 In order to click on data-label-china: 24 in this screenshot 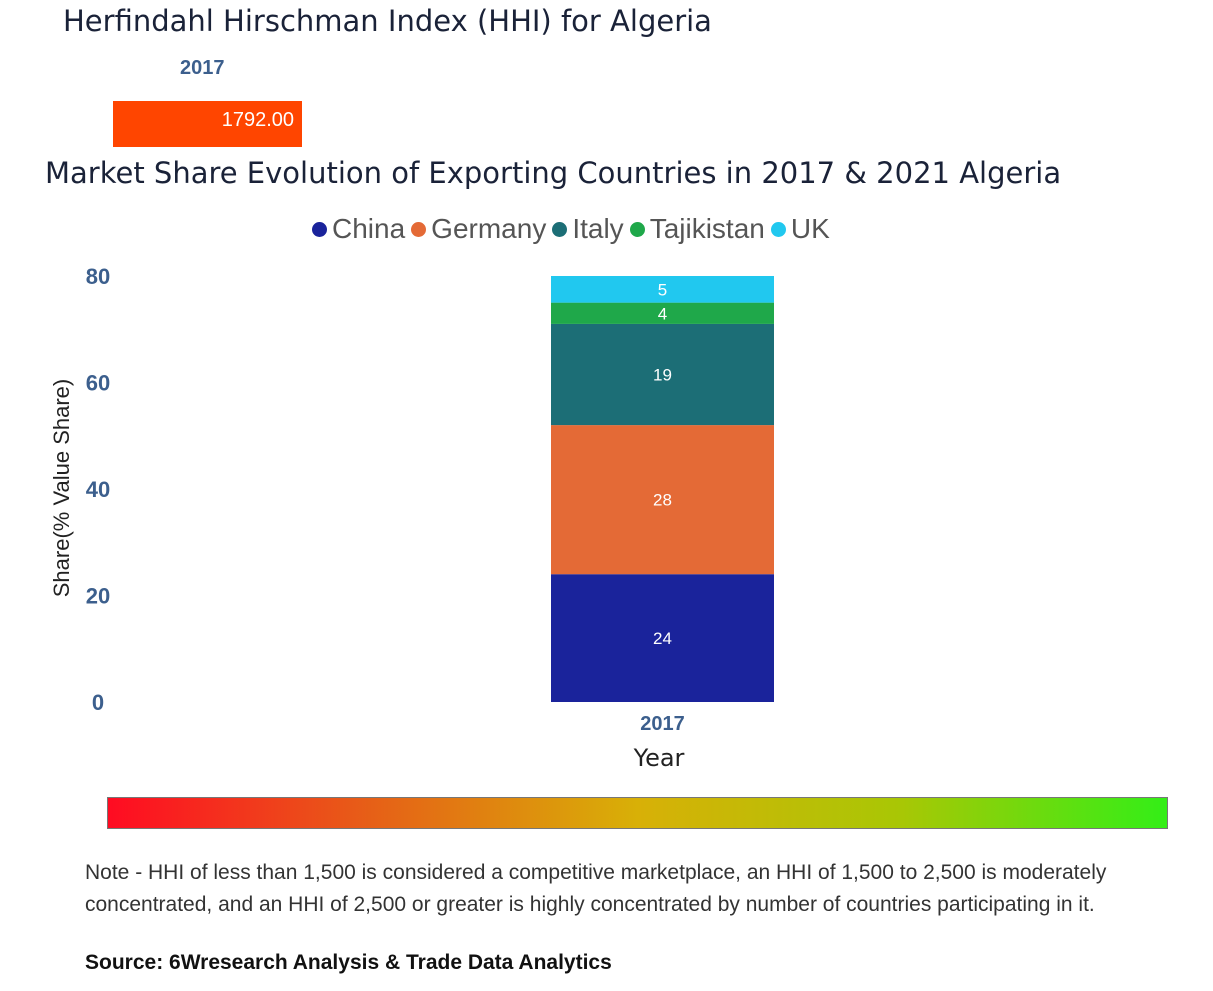, I will do `click(662, 638)`.